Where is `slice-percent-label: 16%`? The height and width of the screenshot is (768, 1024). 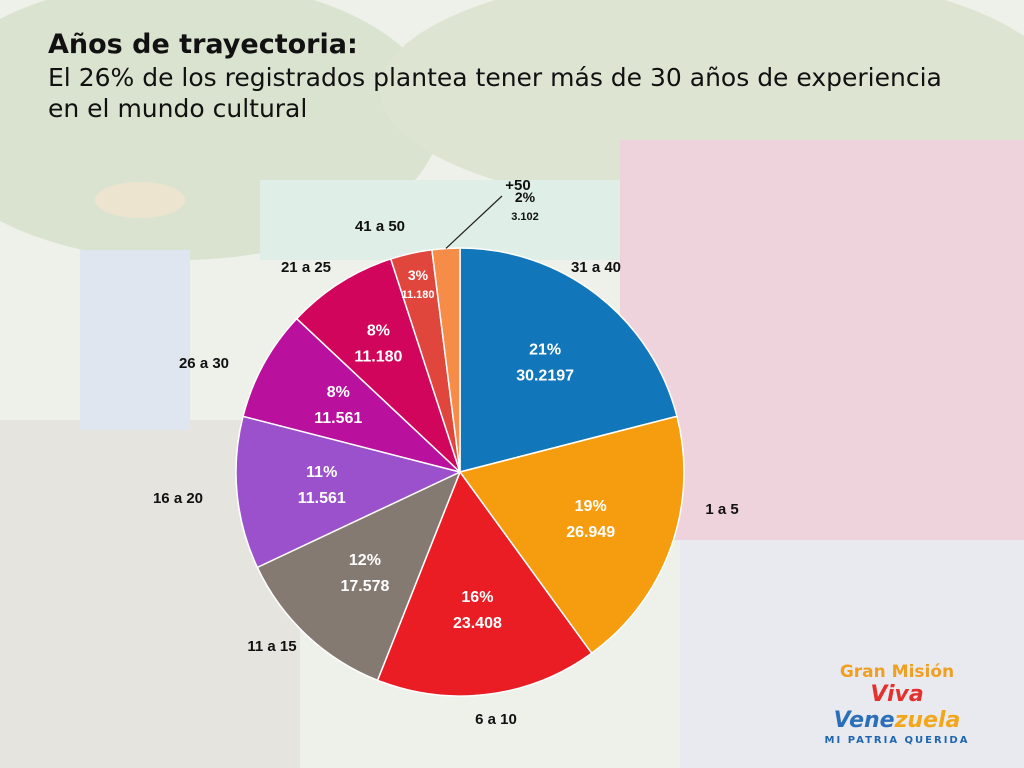 slice-percent-label: 16% is located at coordinates (477, 597).